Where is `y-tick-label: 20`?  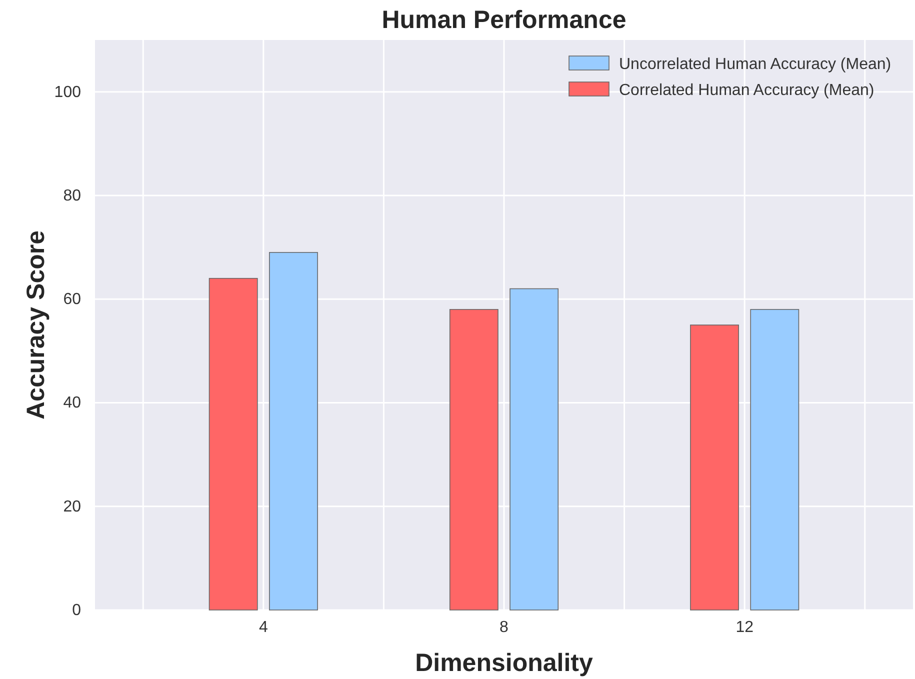
y-tick-label: 20 is located at coordinates (72, 507).